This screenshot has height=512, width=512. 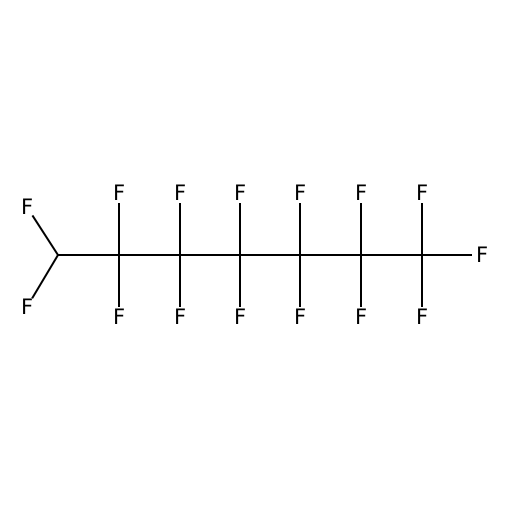 I want to click on atom-label-f10: F, so click(x=300, y=317).